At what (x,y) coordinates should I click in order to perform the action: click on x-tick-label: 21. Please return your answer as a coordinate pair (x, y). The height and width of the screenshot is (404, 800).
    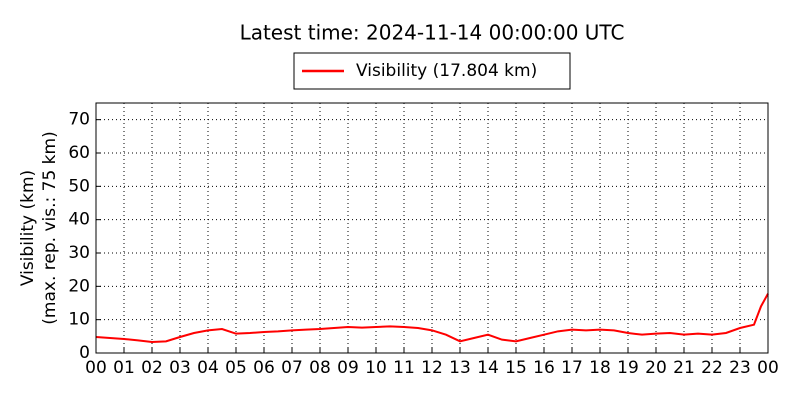
    Looking at the image, I should click on (684, 368).